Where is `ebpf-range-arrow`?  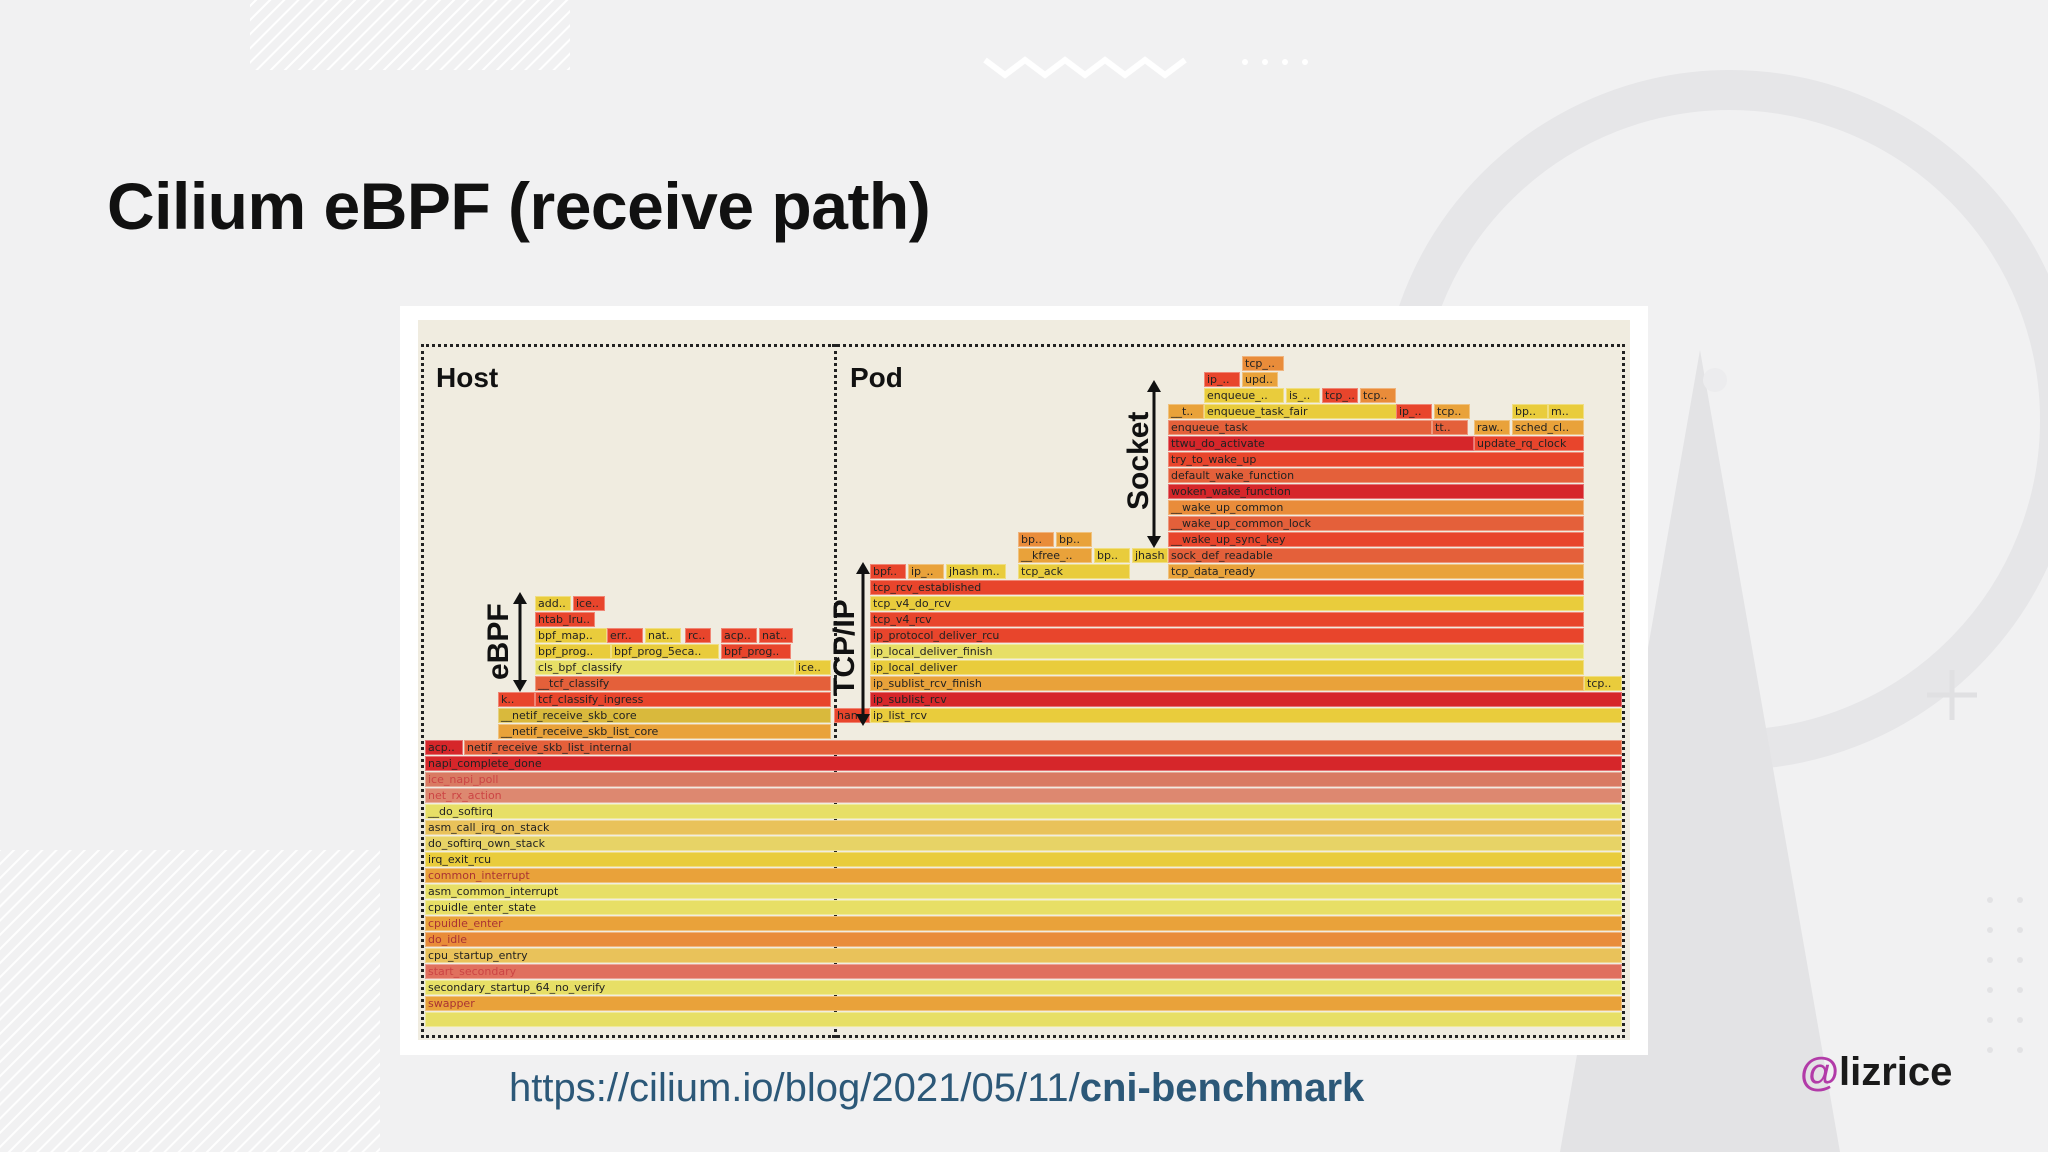 ebpf-range-arrow is located at coordinates (520, 642).